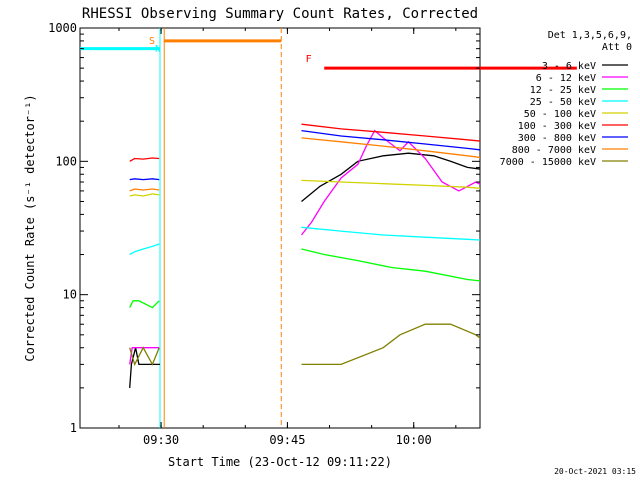 This screenshot has height=480, width=640. Describe the element at coordinates (66, 161) in the screenshot. I see `y-tick-label-2: 100` at that location.